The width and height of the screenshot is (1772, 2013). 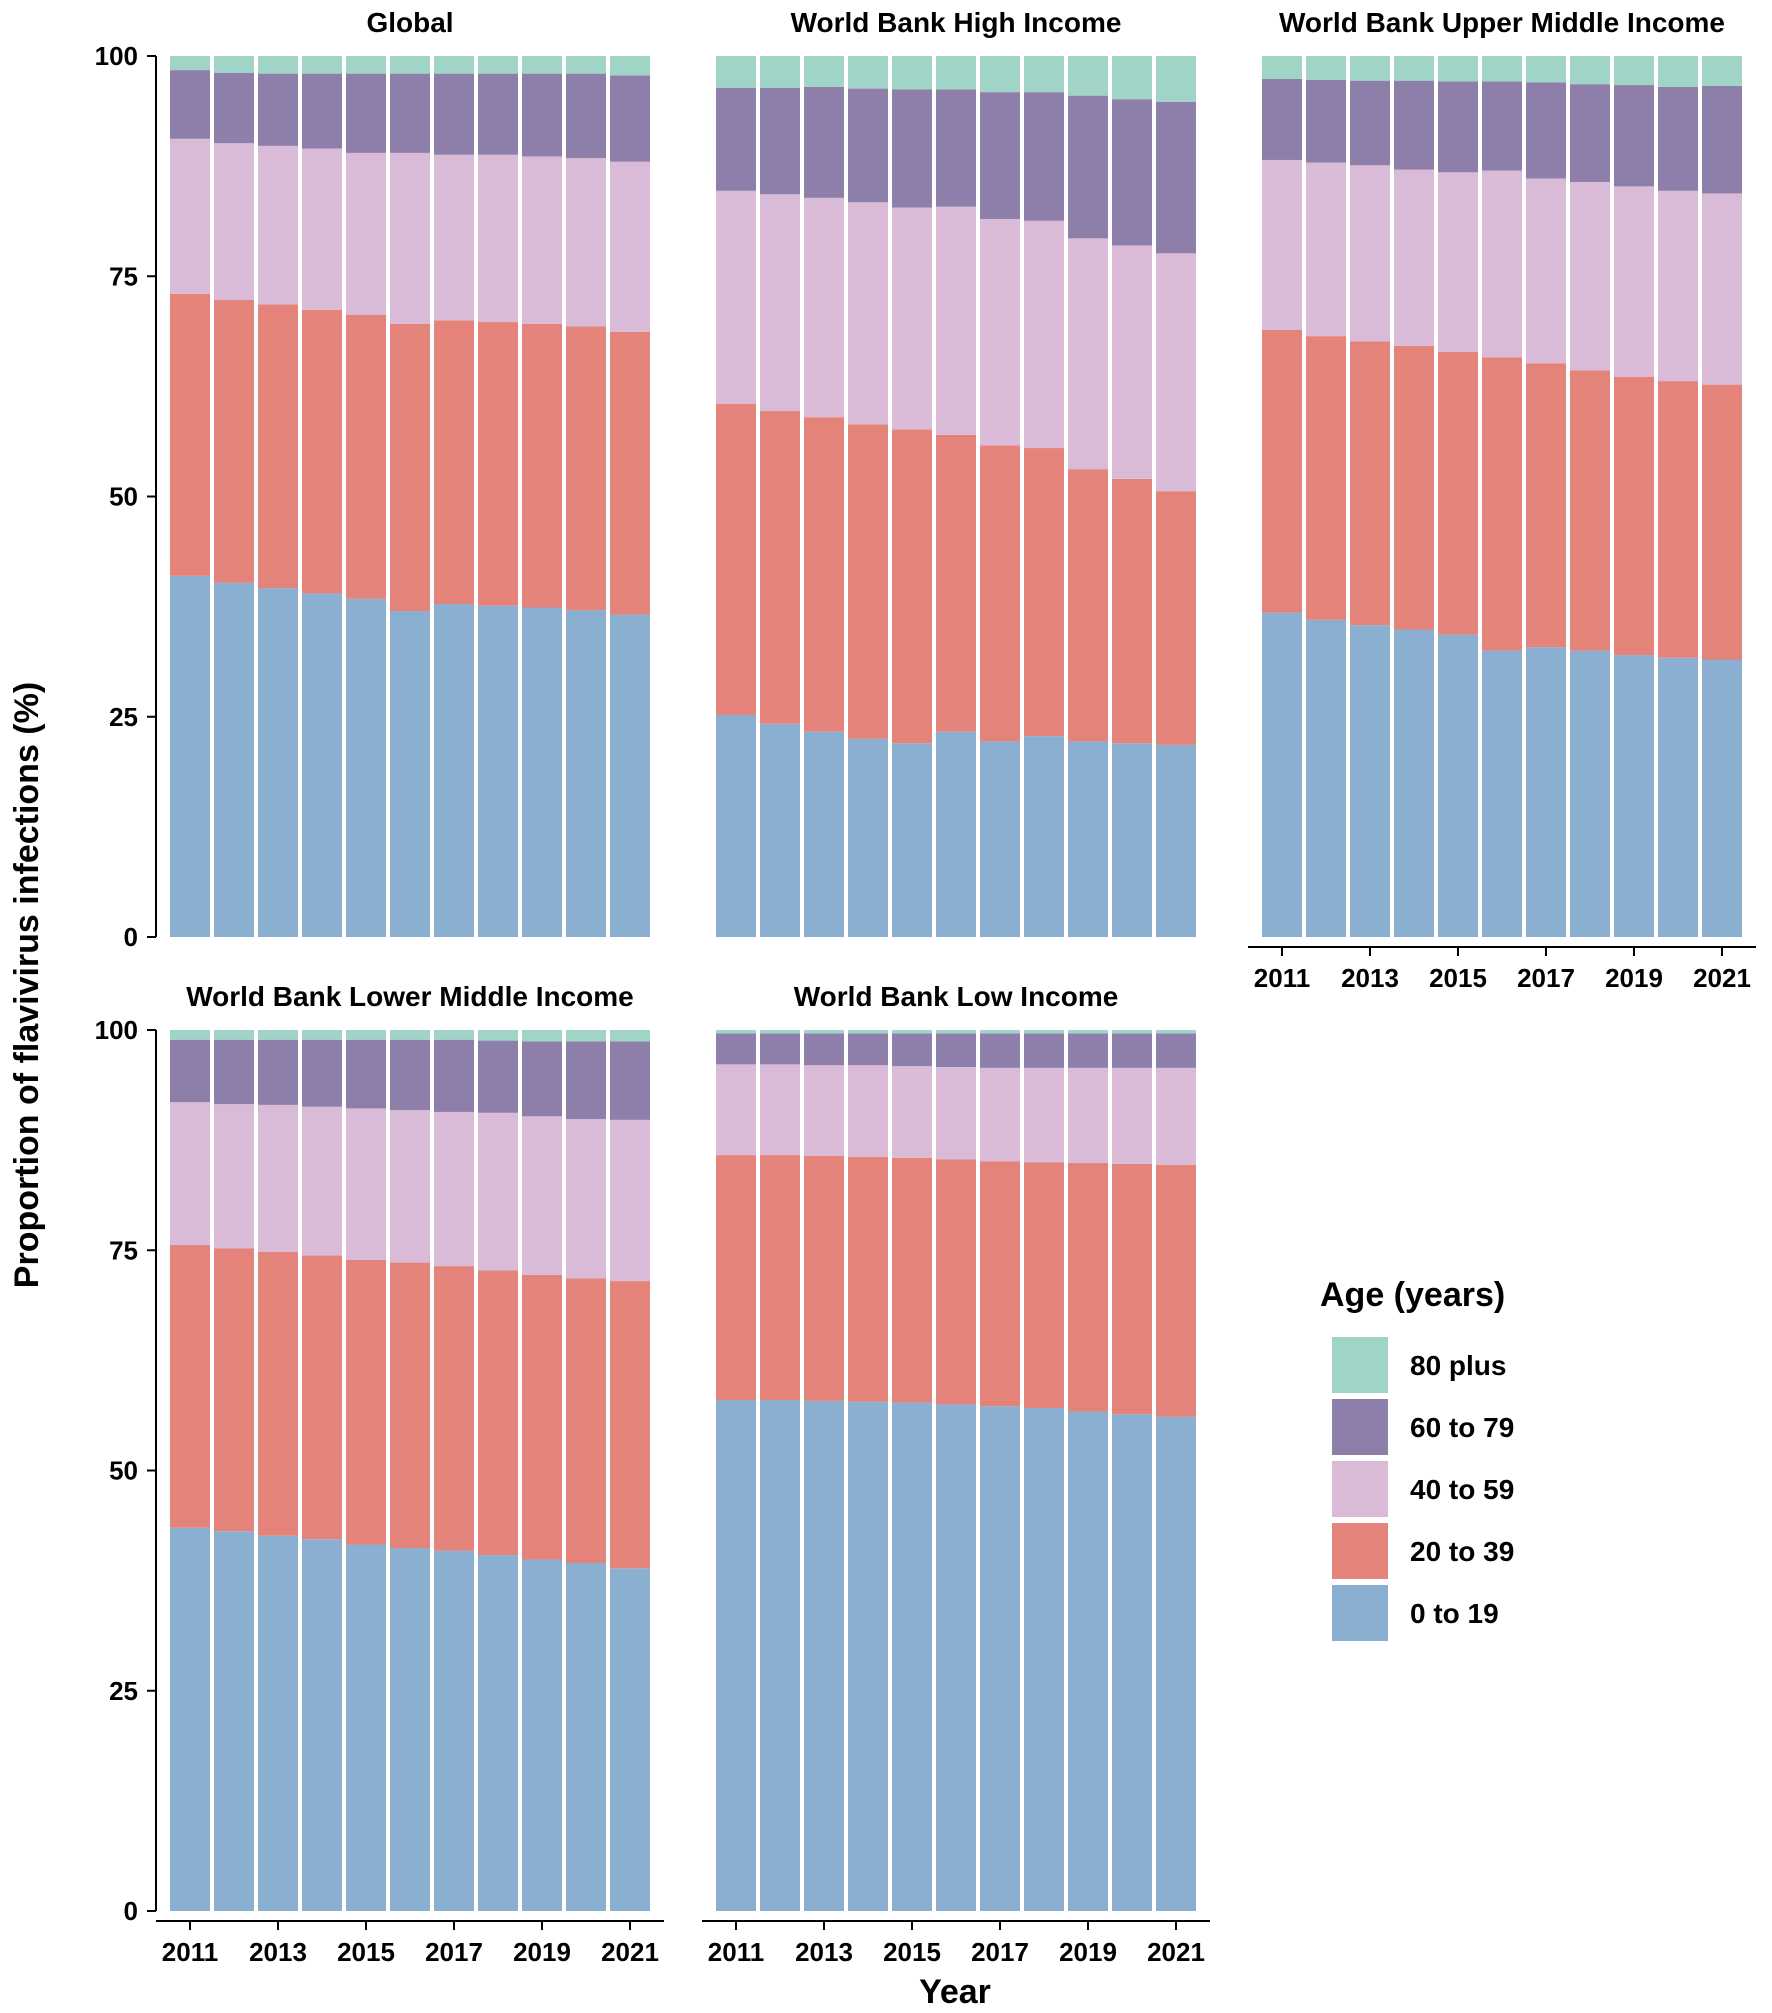 What do you see at coordinates (1044, 836) in the screenshot?
I see `bar-segment-0-to-19-2018` at bounding box center [1044, 836].